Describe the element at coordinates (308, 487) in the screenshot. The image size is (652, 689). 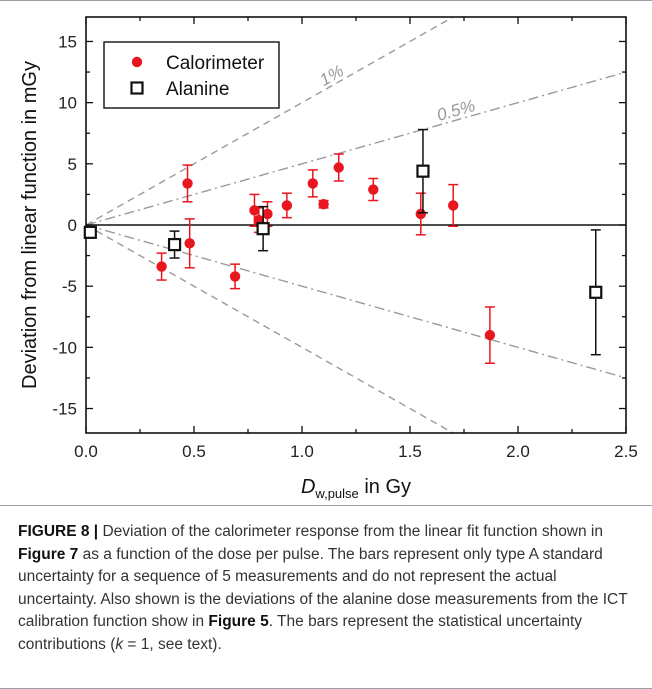
I see `x-axis-title-symbol: D` at that location.